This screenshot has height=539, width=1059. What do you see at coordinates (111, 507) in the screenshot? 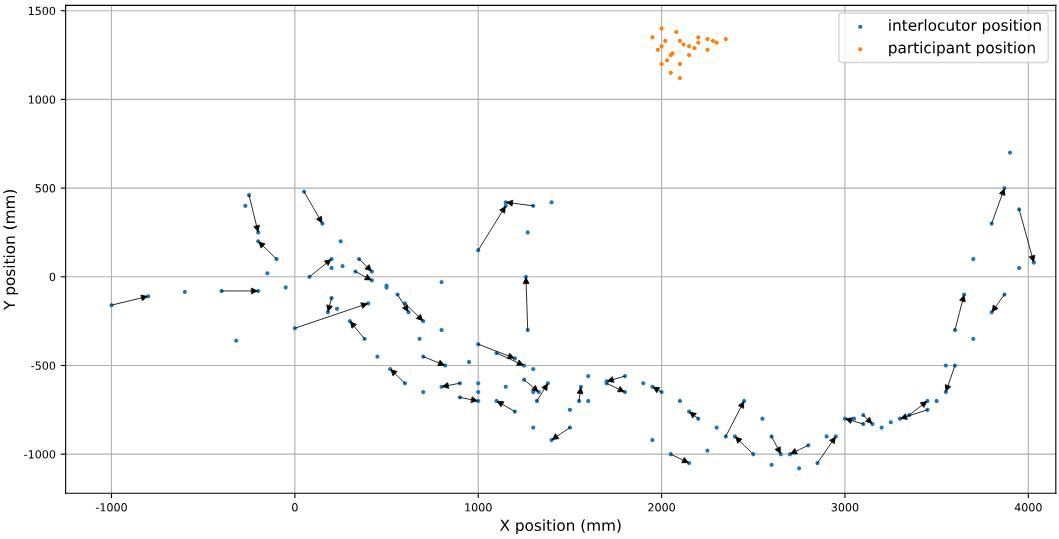
I see `x-tick-label: -1000` at bounding box center [111, 507].